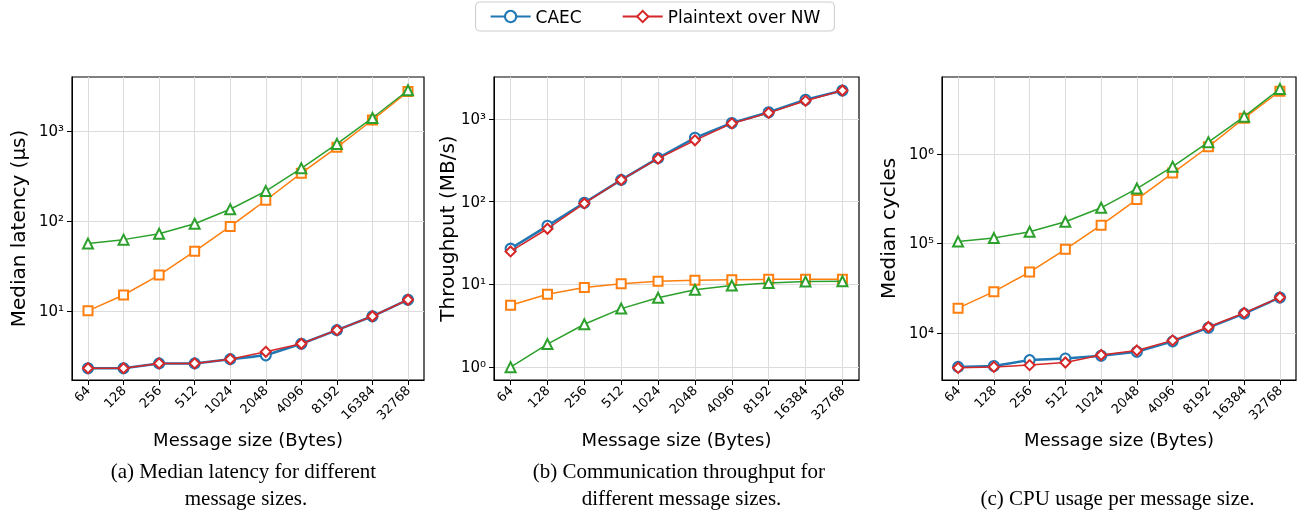 The image size is (1313, 522). I want to click on y-tick-label: 10⁰, so click(473, 367).